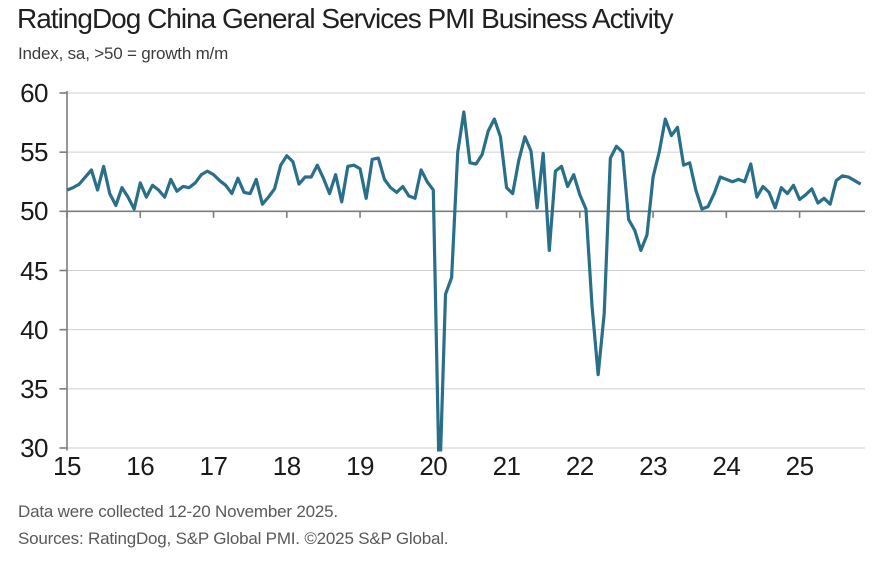 The width and height of the screenshot is (887, 574). What do you see at coordinates (213, 466) in the screenshot?
I see `x-tick-label: 17` at bounding box center [213, 466].